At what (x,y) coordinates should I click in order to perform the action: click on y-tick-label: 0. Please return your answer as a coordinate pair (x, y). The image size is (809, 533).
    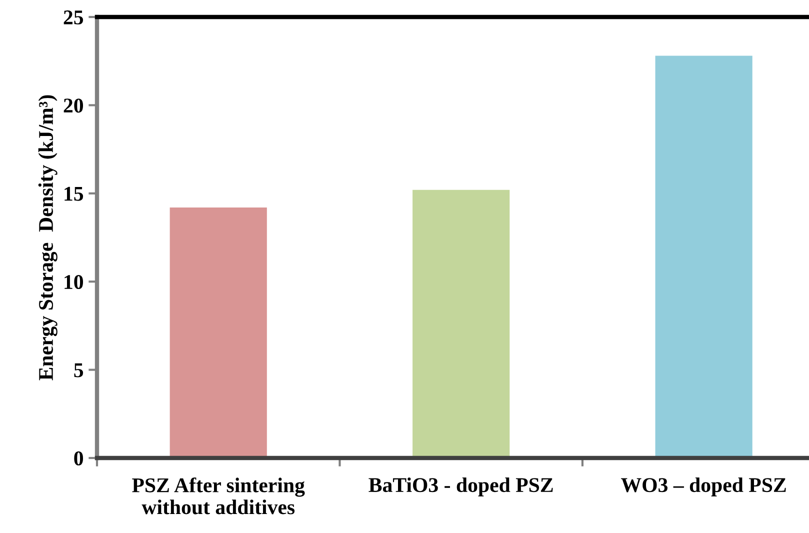
    Looking at the image, I should click on (79, 458).